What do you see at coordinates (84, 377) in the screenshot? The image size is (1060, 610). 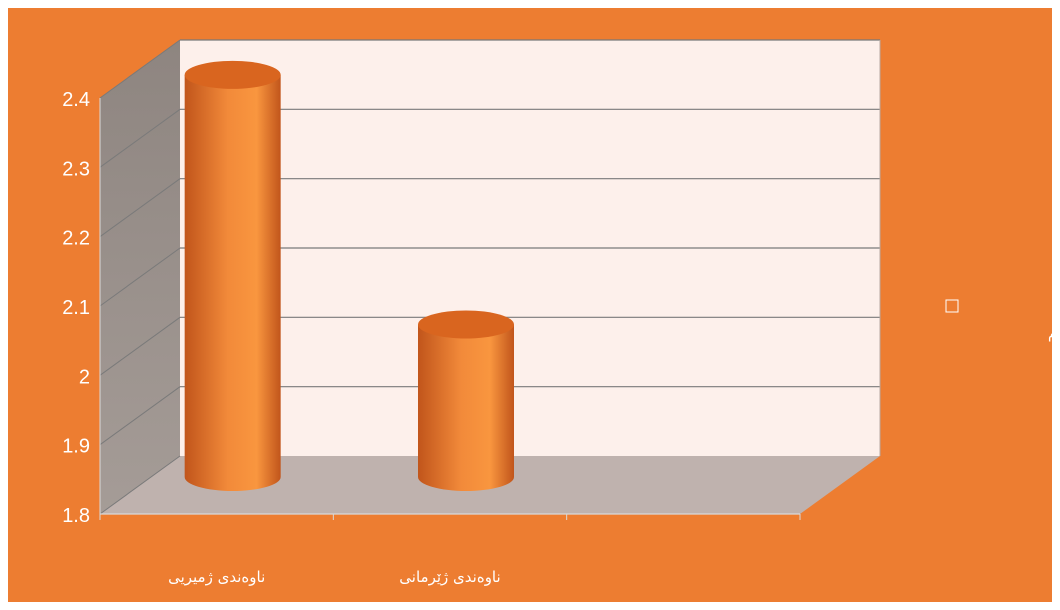 I see `y-tick-label: 2` at bounding box center [84, 377].